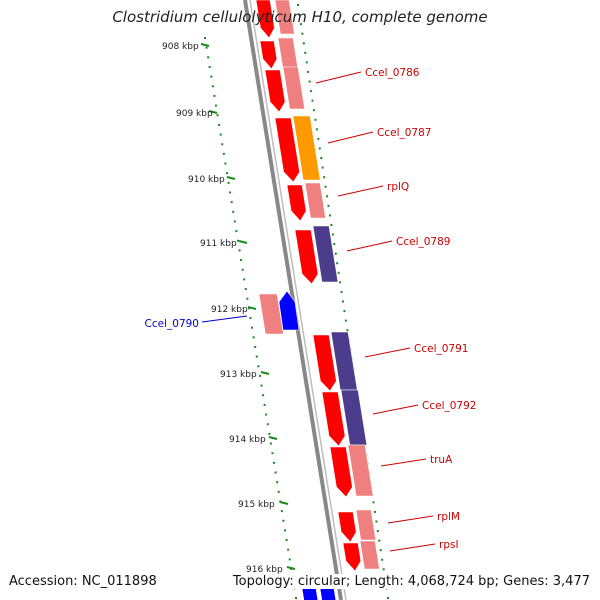  What do you see at coordinates (404, 133) in the screenshot?
I see `gene-label: Ccel_0787` at bounding box center [404, 133].